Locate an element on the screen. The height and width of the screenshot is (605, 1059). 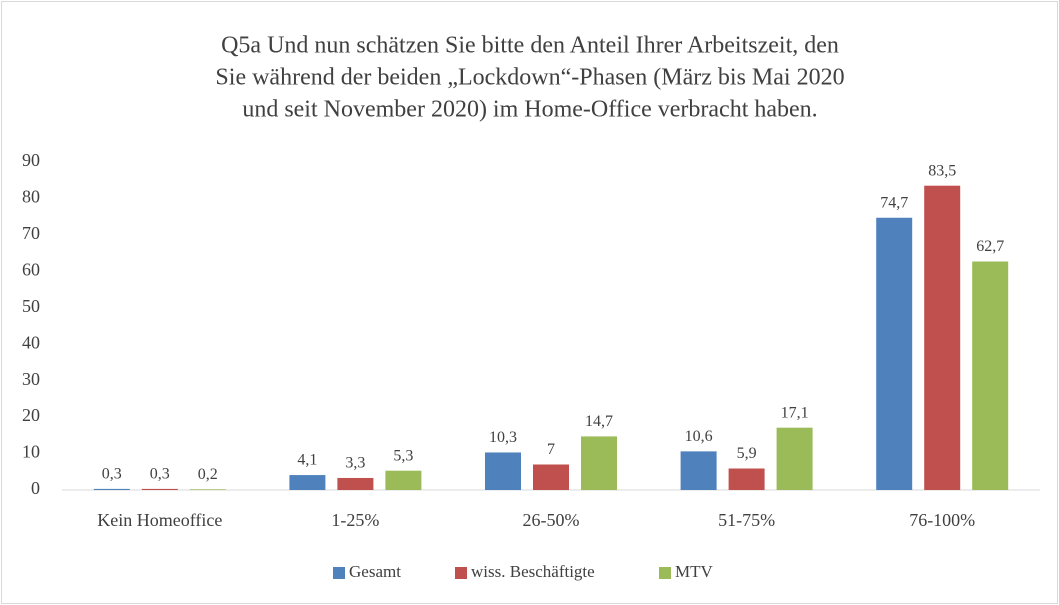
data-label: 0,2 is located at coordinates (208, 474).